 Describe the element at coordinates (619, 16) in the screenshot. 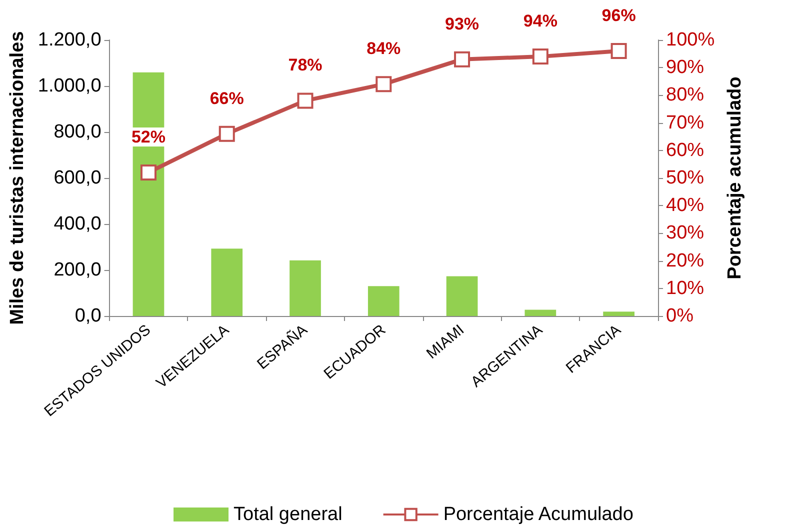

I see `data-label: 96%` at that location.